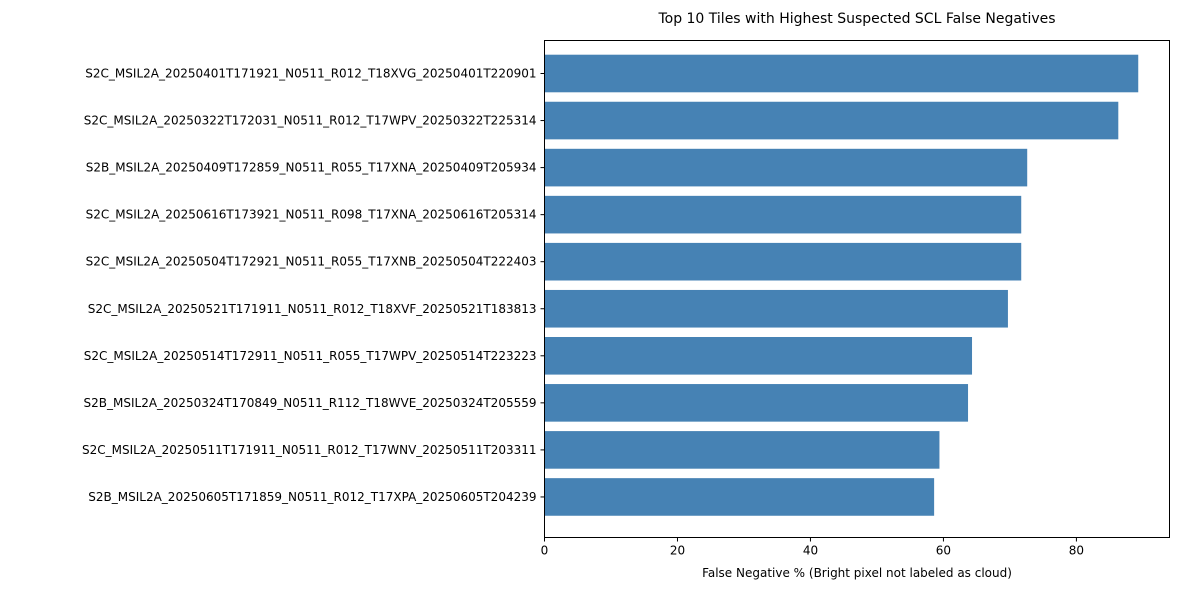 Image resolution: width=1189 pixels, height=590 pixels. What do you see at coordinates (677, 551) in the screenshot?
I see `x-tick-label: 20` at bounding box center [677, 551].